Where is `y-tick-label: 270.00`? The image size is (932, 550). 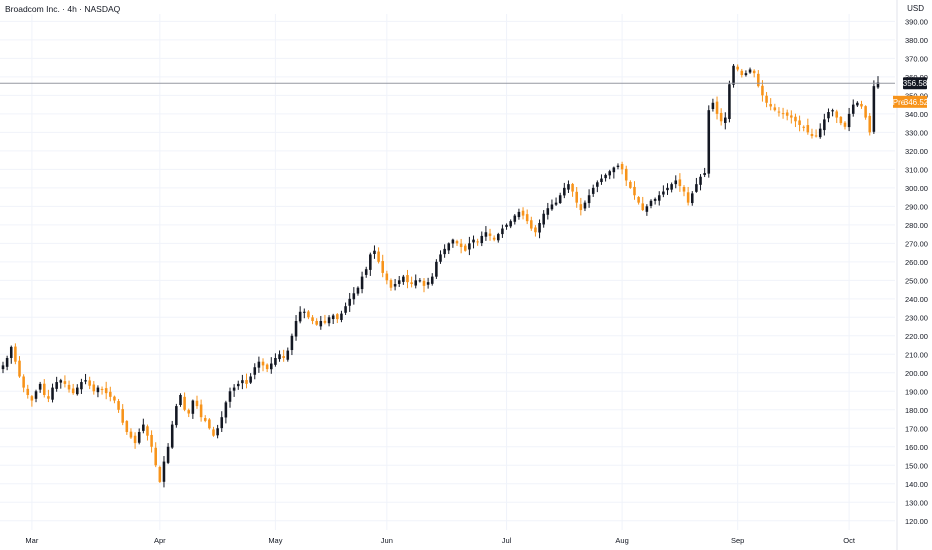 y-tick-label: 270.00 is located at coordinates (916, 243).